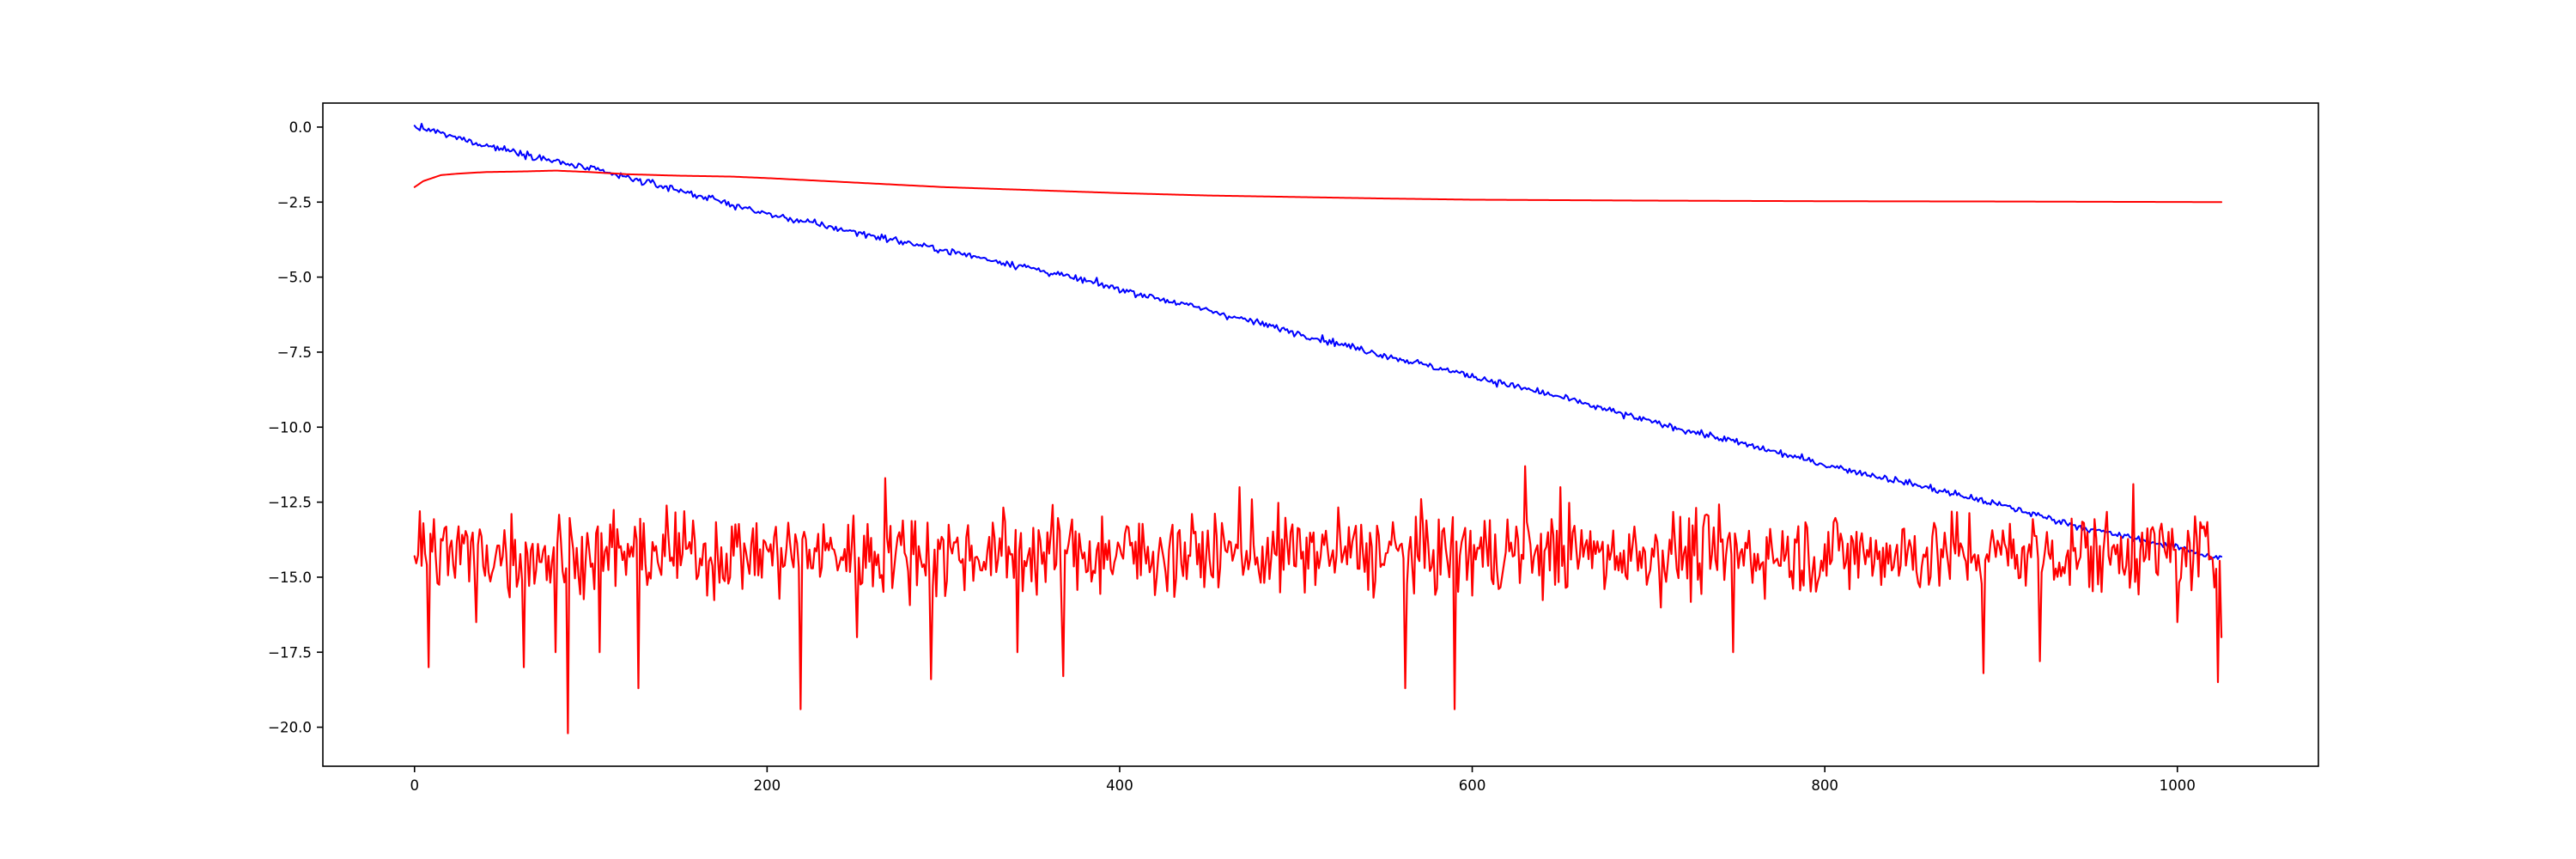 The width and height of the screenshot is (2576, 859). I want to click on x-axis: 0 200 400 600 800 1000, so click(1303, 780).